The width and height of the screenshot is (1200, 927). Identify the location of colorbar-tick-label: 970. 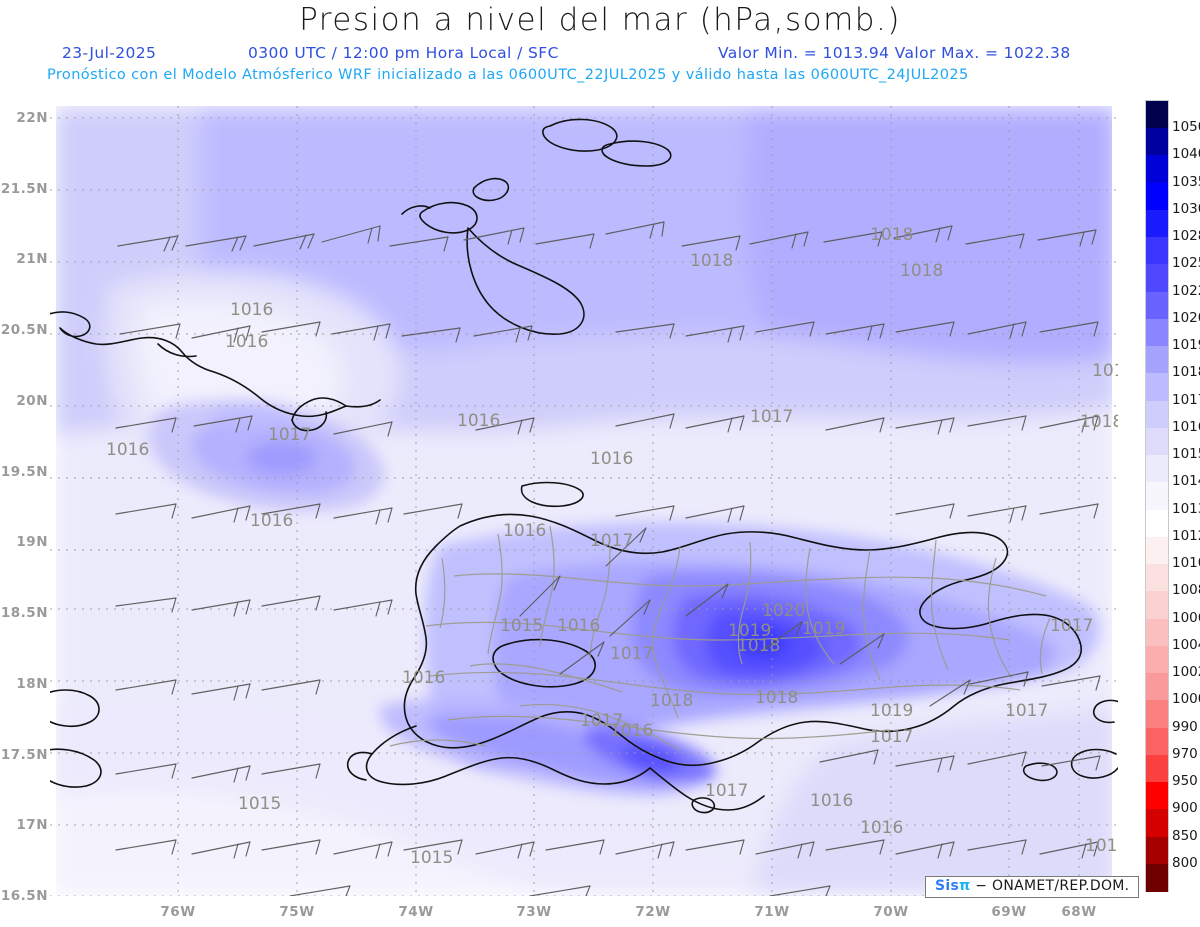
(1185, 753).